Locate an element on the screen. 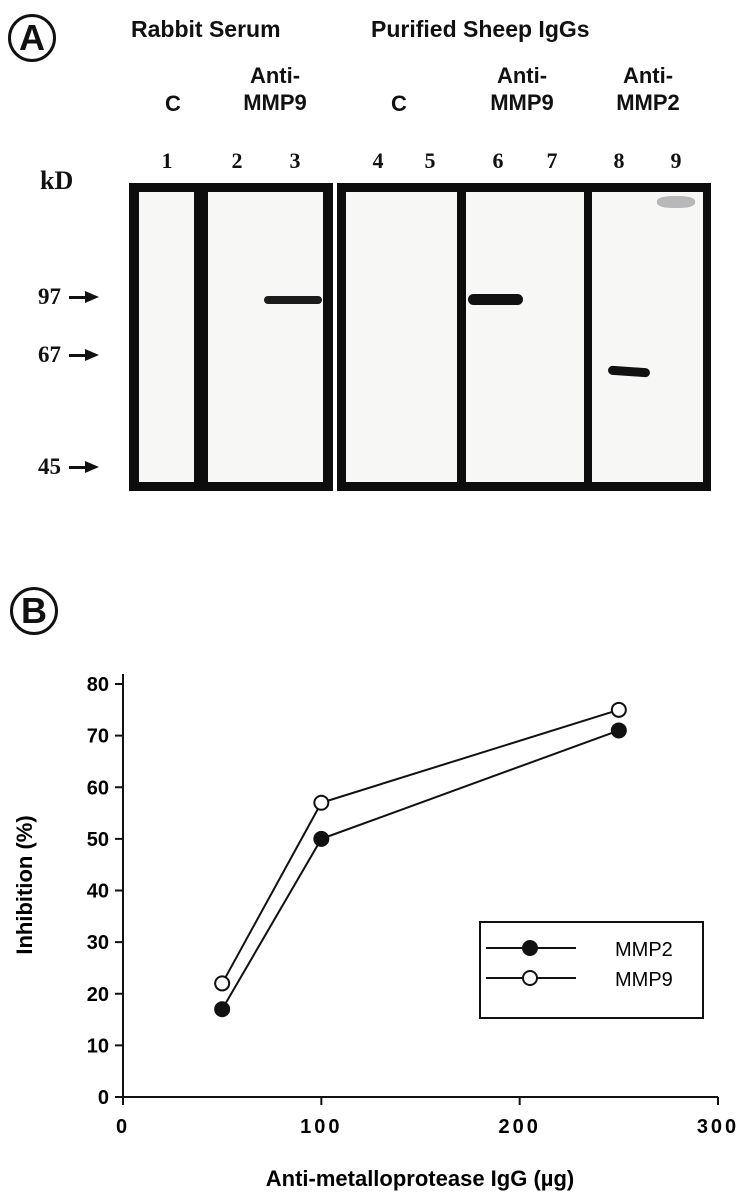 The height and width of the screenshot is (1199, 748). y-tick-label: 40 is located at coordinates (98, 892).